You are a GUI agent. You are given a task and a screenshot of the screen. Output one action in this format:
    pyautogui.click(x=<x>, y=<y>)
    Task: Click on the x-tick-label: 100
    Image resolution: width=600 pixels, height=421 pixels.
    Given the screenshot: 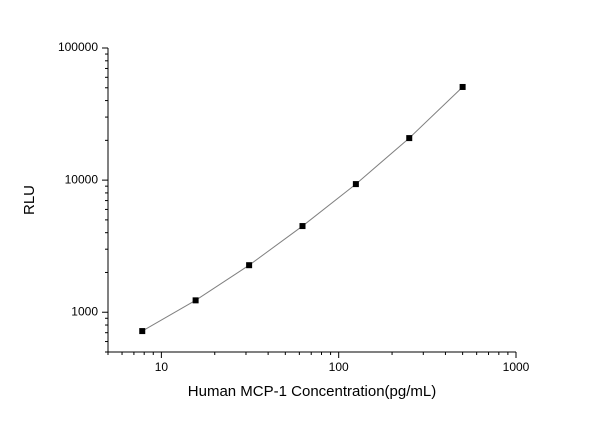 What is the action you would take?
    pyautogui.click(x=339, y=367)
    